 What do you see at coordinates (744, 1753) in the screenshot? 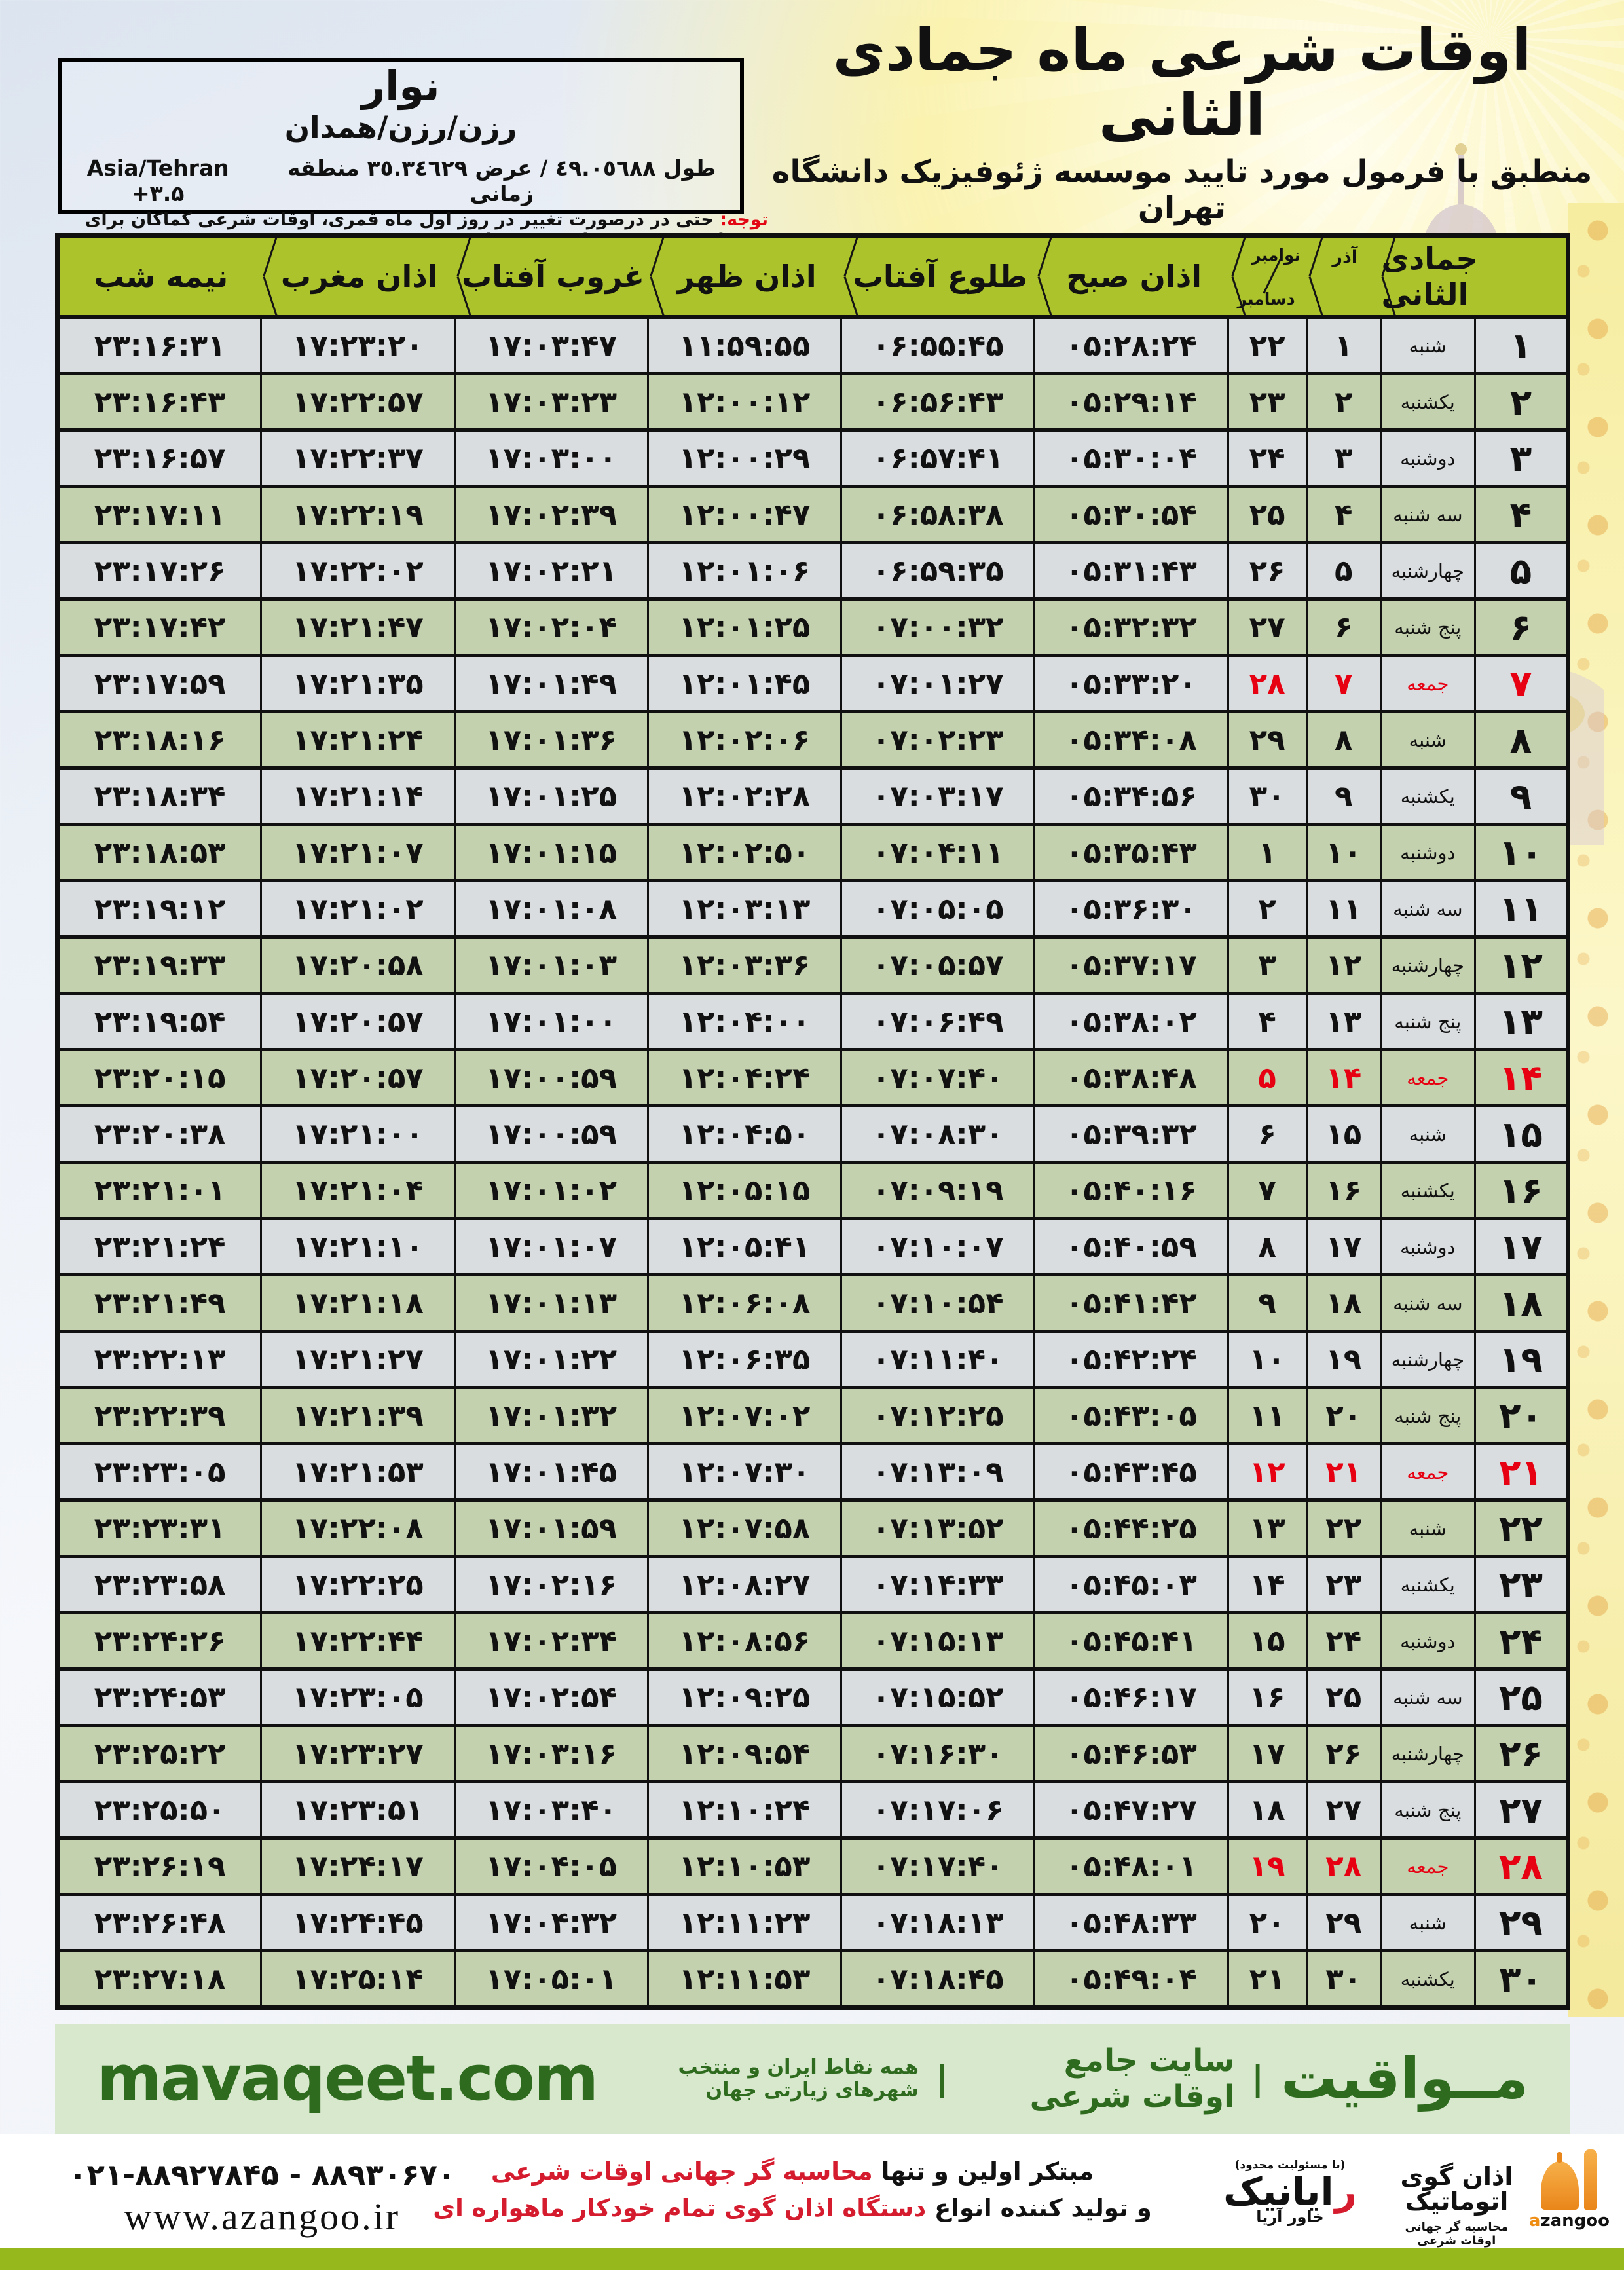
I see `dhuhr-cell: ۱۲:۰۹:۵۴` at bounding box center [744, 1753].